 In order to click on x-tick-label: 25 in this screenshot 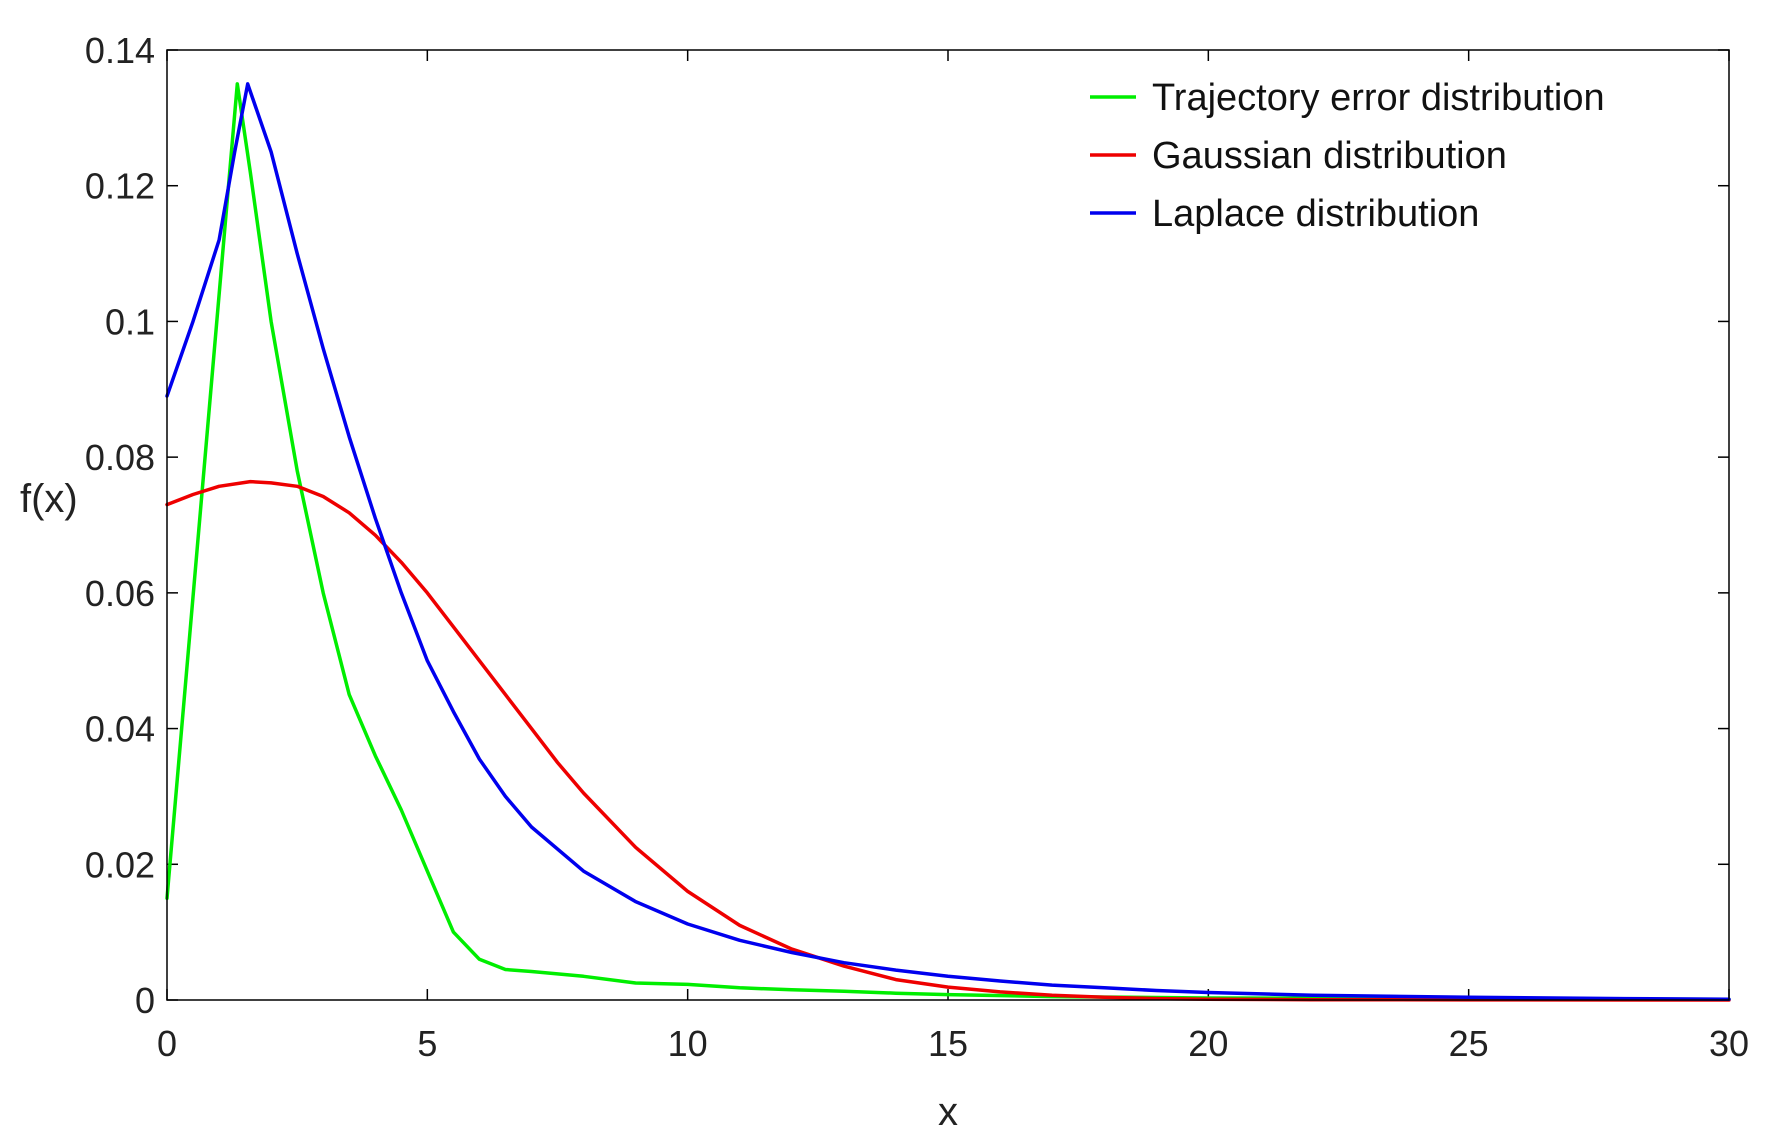, I will do `click(1469, 1043)`.